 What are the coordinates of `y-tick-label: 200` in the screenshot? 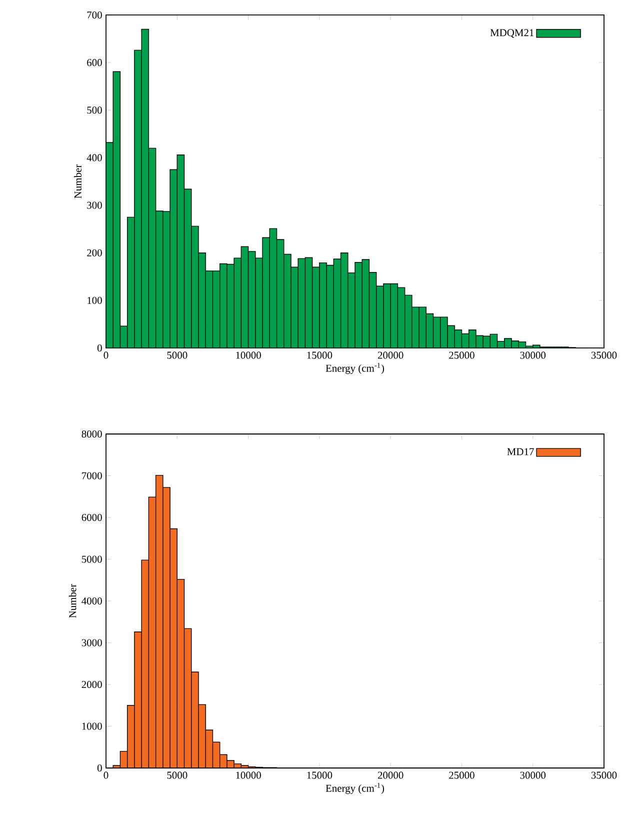 It's located at (94, 252).